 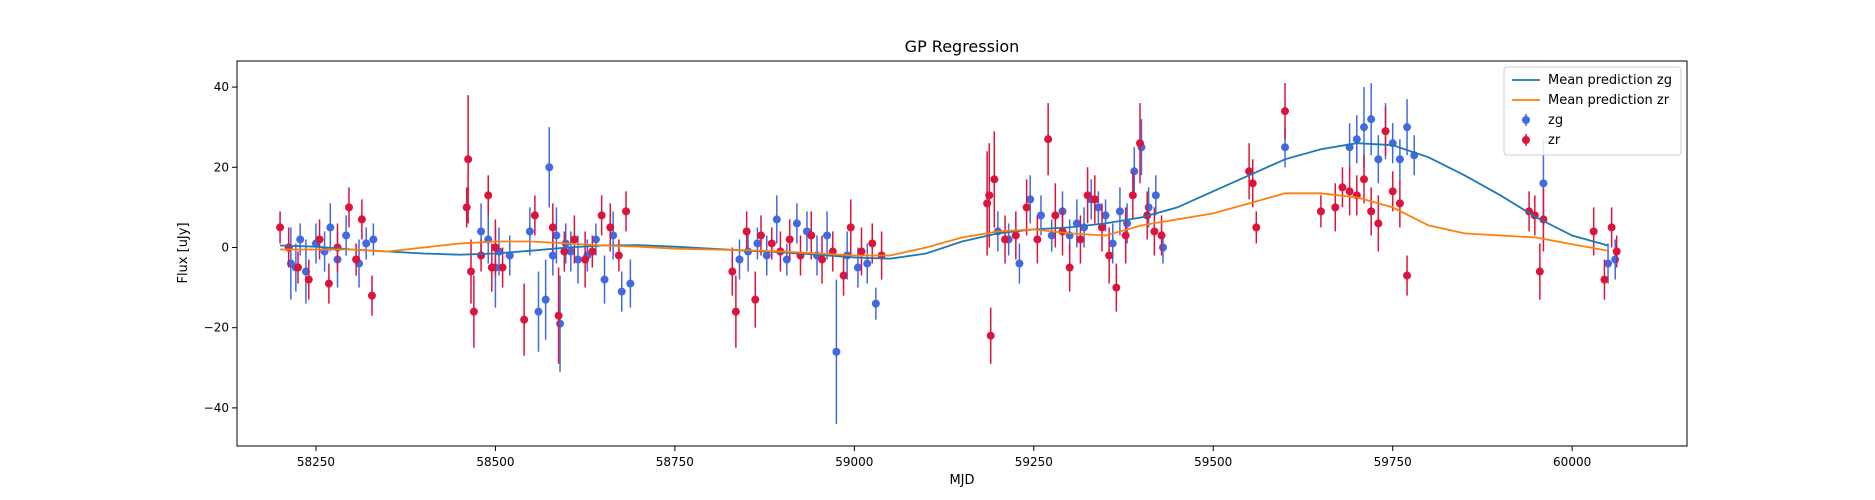 What do you see at coordinates (1592, 111) in the screenshot?
I see `legend: Mean prediction zg Mean prediction zr zg zr` at bounding box center [1592, 111].